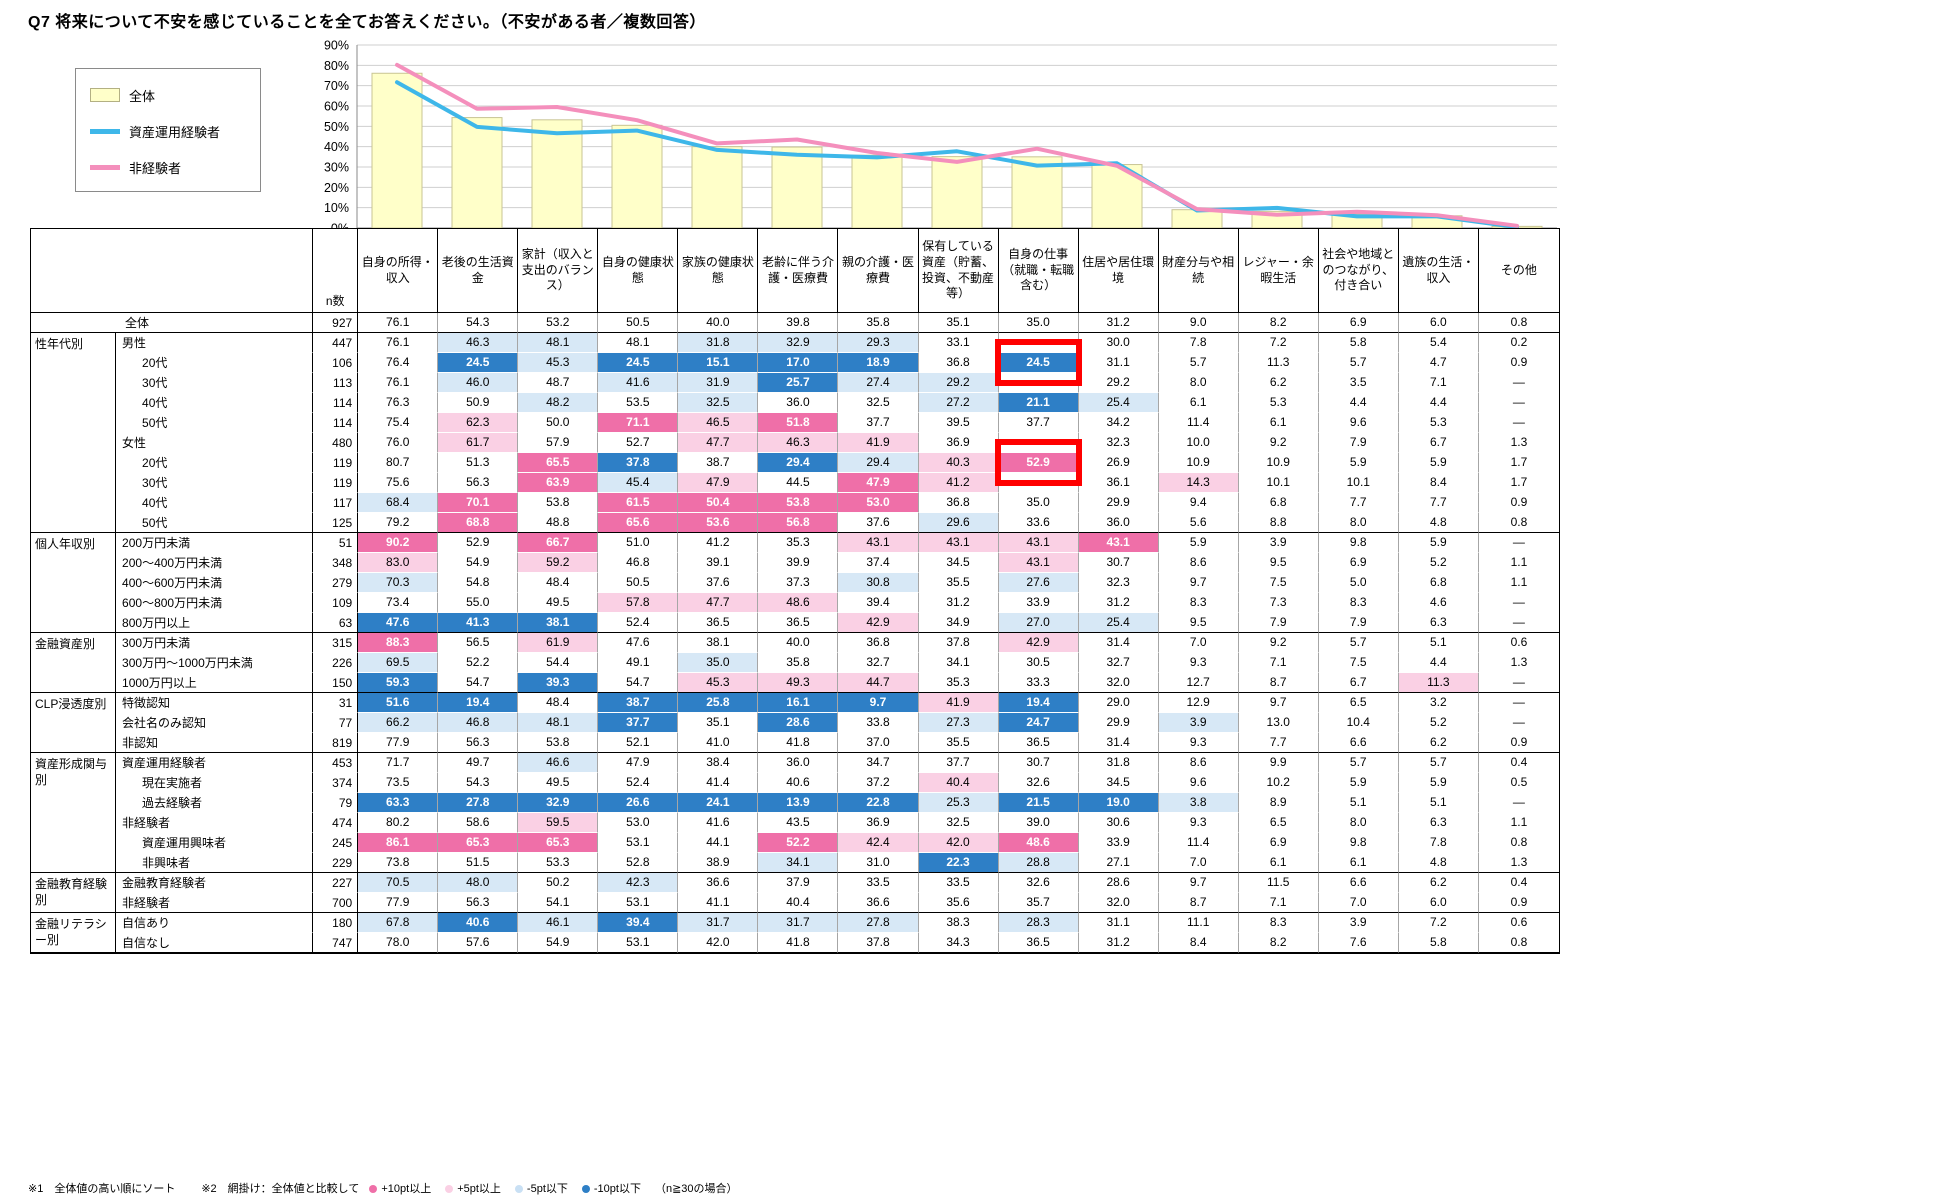 Image resolution: width=1940 pixels, height=1202 pixels. Describe the element at coordinates (1198, 563) in the screenshot. I see `value-cell: 8.6` at that location.